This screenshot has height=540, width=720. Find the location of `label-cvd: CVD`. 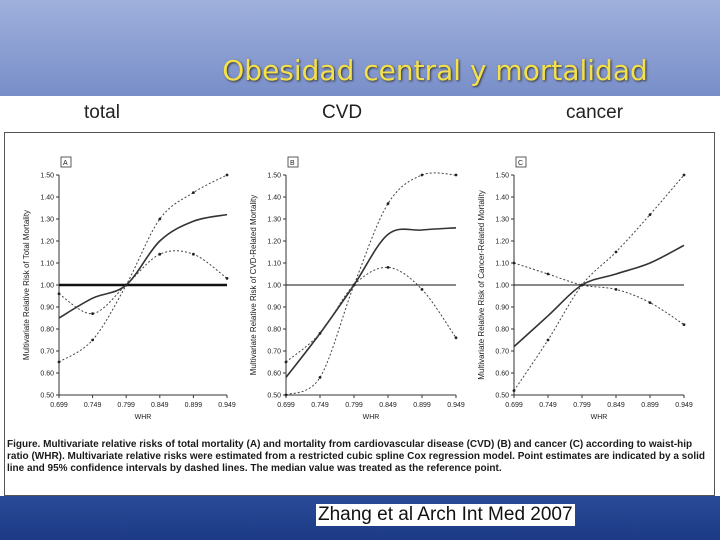

label-cvd: CVD is located at coordinates (342, 112).